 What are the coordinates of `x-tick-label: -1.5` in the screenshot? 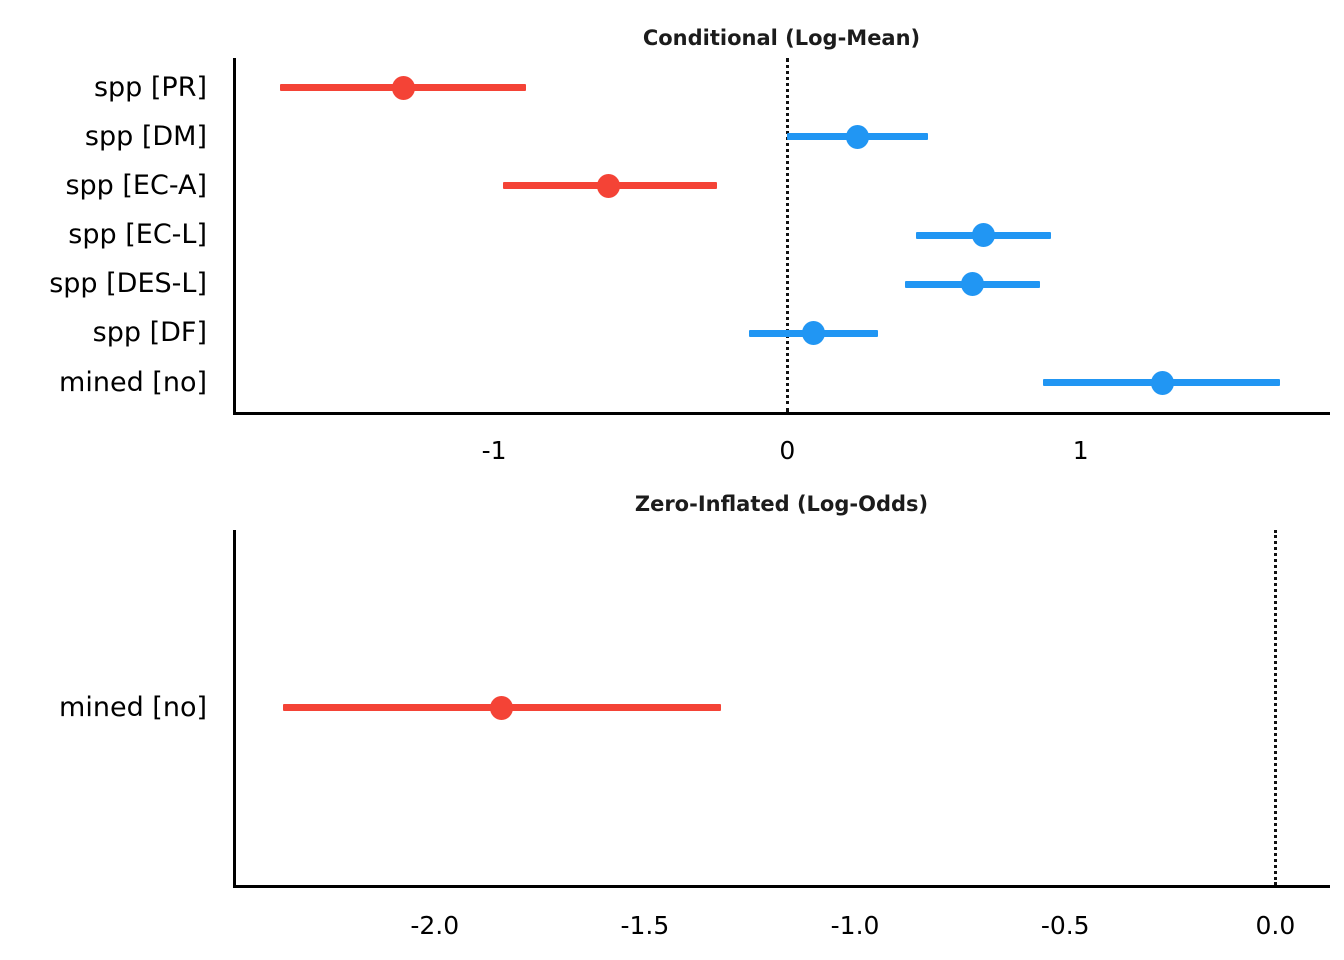 It's located at (645, 925).